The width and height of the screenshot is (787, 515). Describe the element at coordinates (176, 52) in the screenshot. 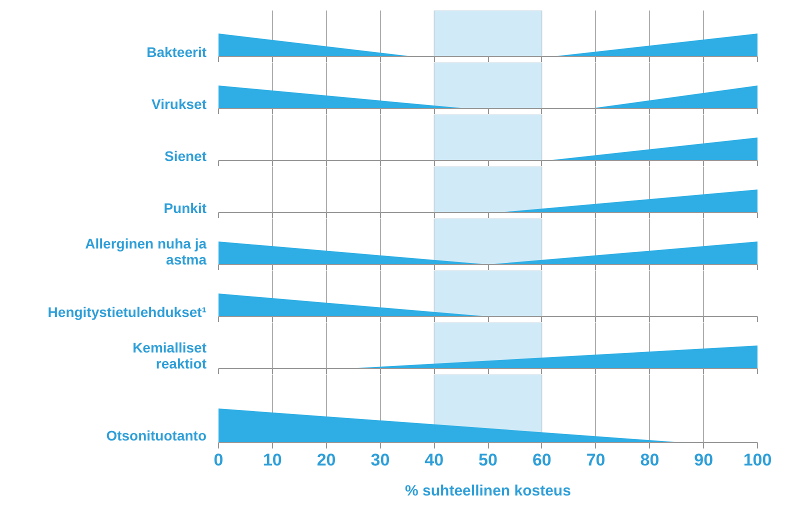

I see `y-axis-title: Bakteerit` at that location.